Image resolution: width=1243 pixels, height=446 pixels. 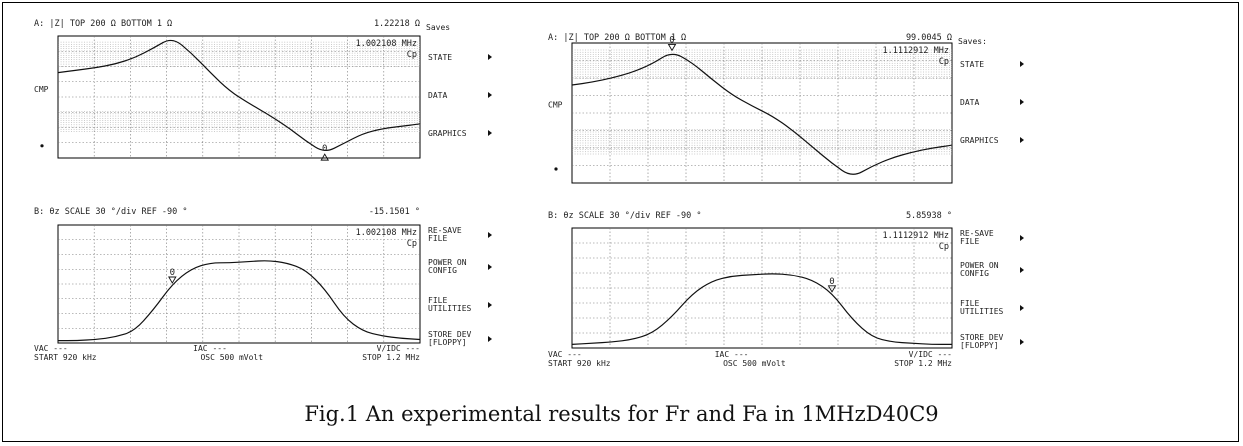 What do you see at coordinates (42, 146) in the screenshot?
I see `left-cmp-dot` at bounding box center [42, 146].